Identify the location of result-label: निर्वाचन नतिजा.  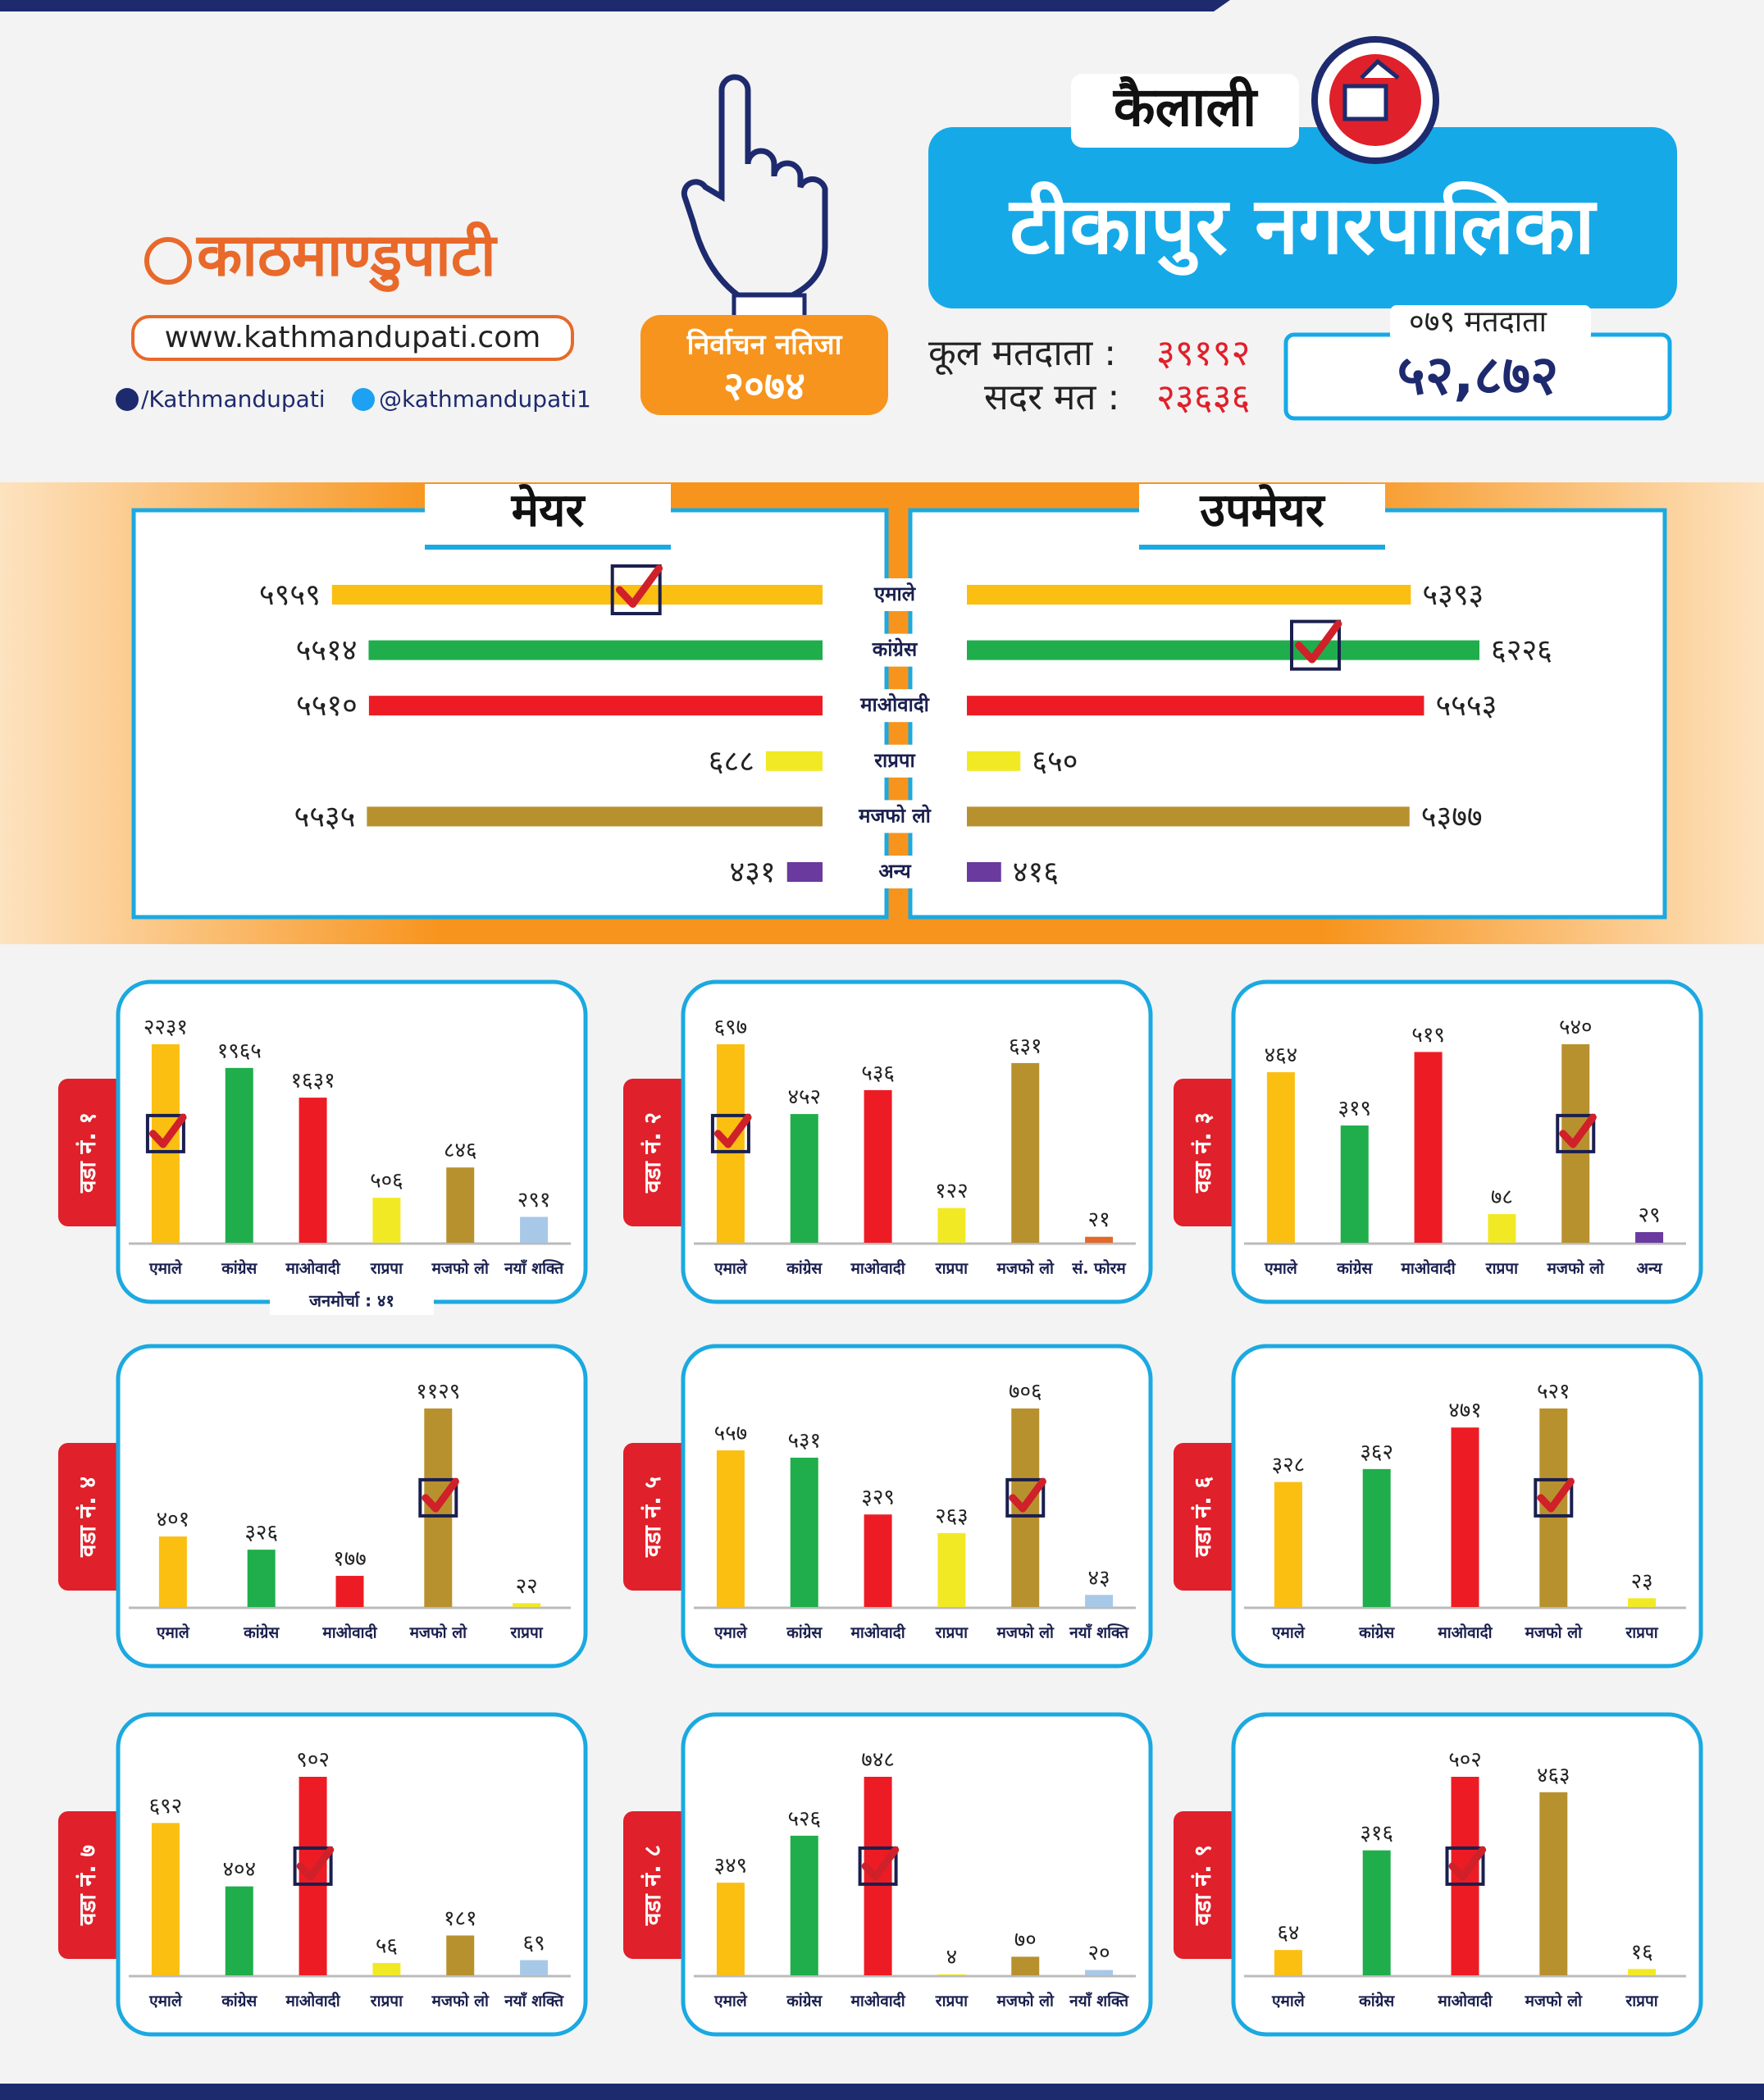
(764, 345).